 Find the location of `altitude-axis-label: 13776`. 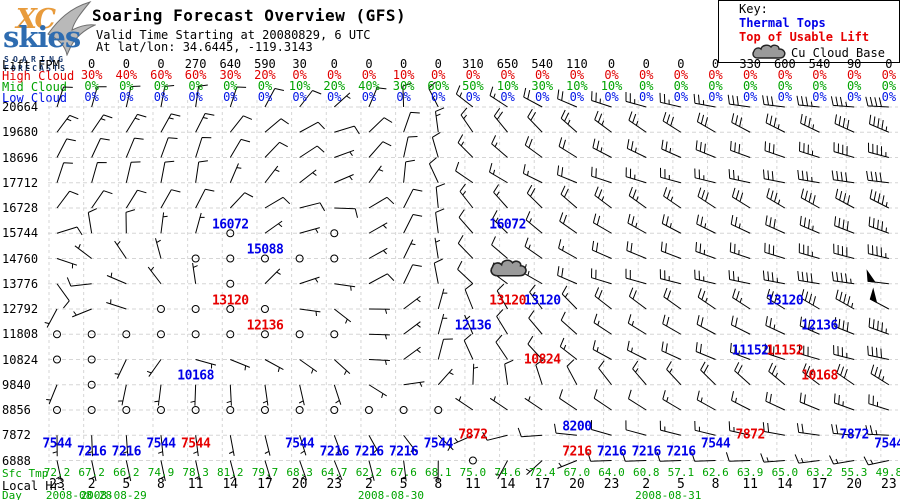

altitude-axis-label: 13776 is located at coordinates (20, 283).